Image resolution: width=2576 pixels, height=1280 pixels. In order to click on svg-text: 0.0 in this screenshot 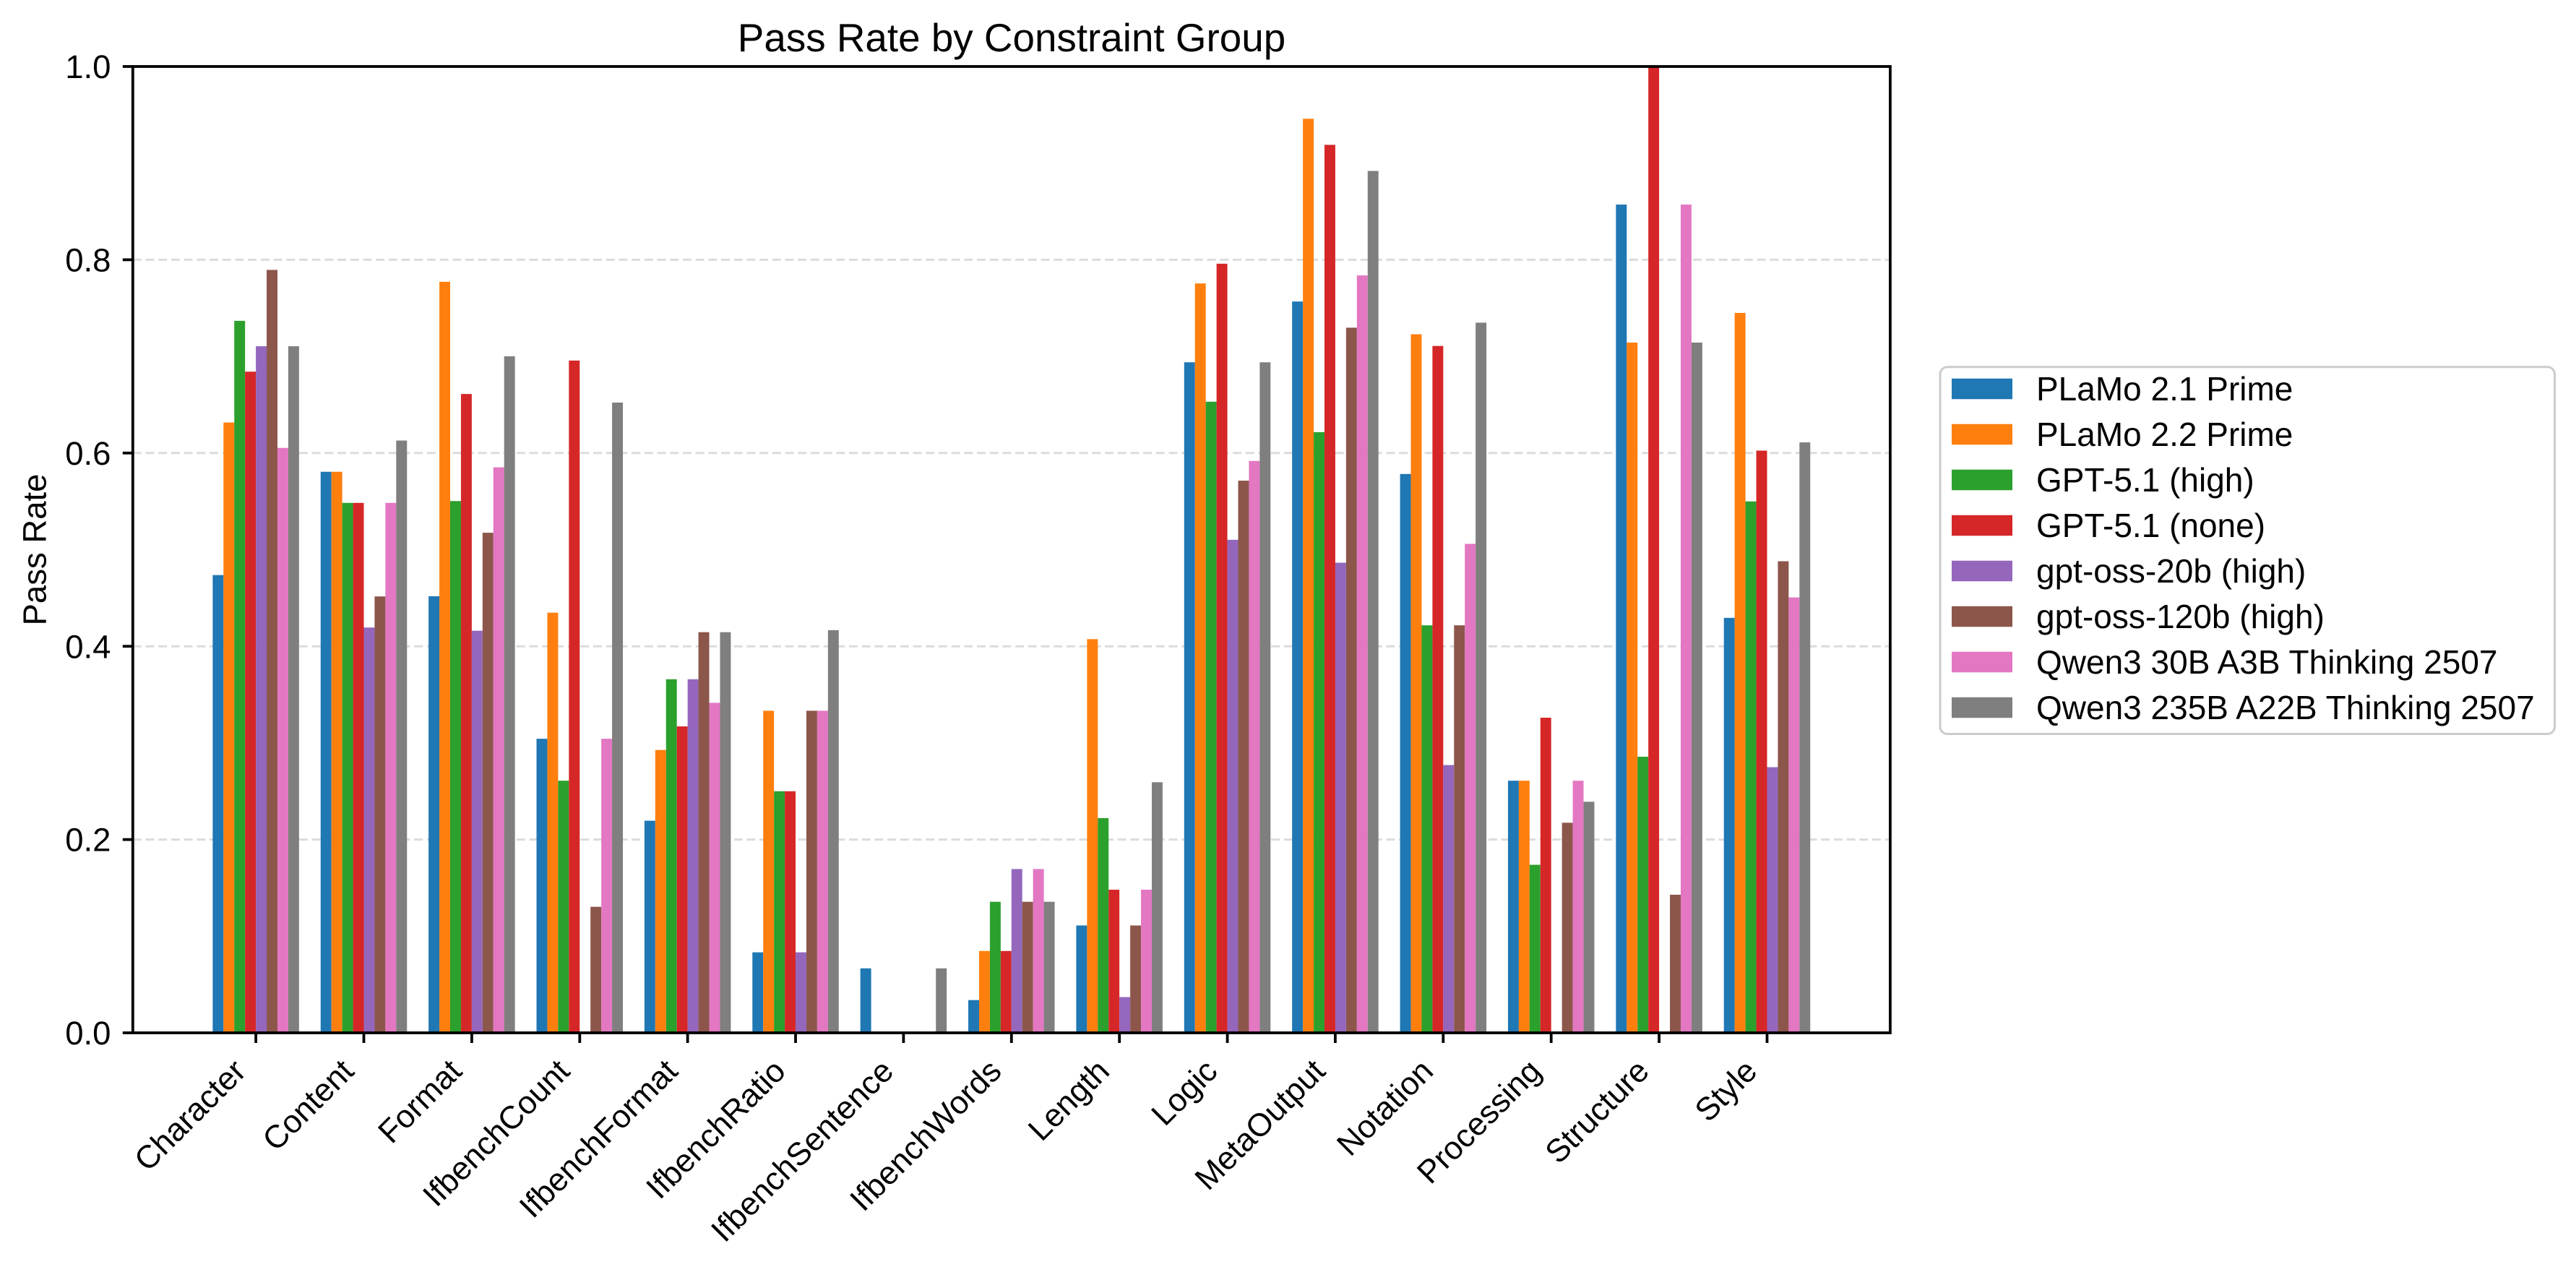, I will do `click(88, 1033)`.